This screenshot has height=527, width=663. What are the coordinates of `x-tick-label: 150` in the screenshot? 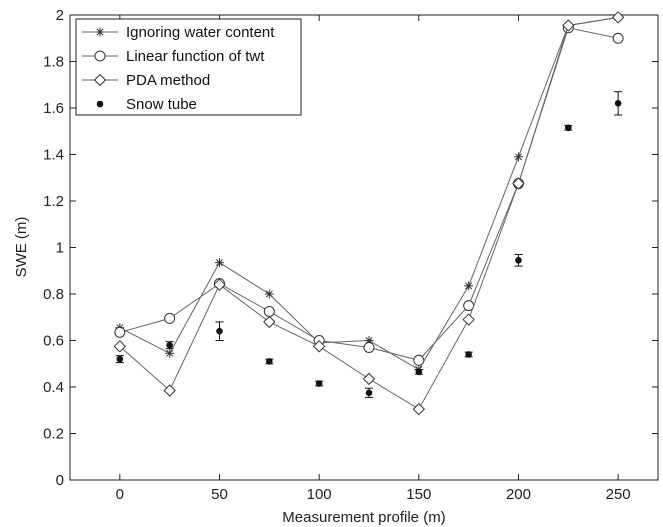 It's located at (418, 494).